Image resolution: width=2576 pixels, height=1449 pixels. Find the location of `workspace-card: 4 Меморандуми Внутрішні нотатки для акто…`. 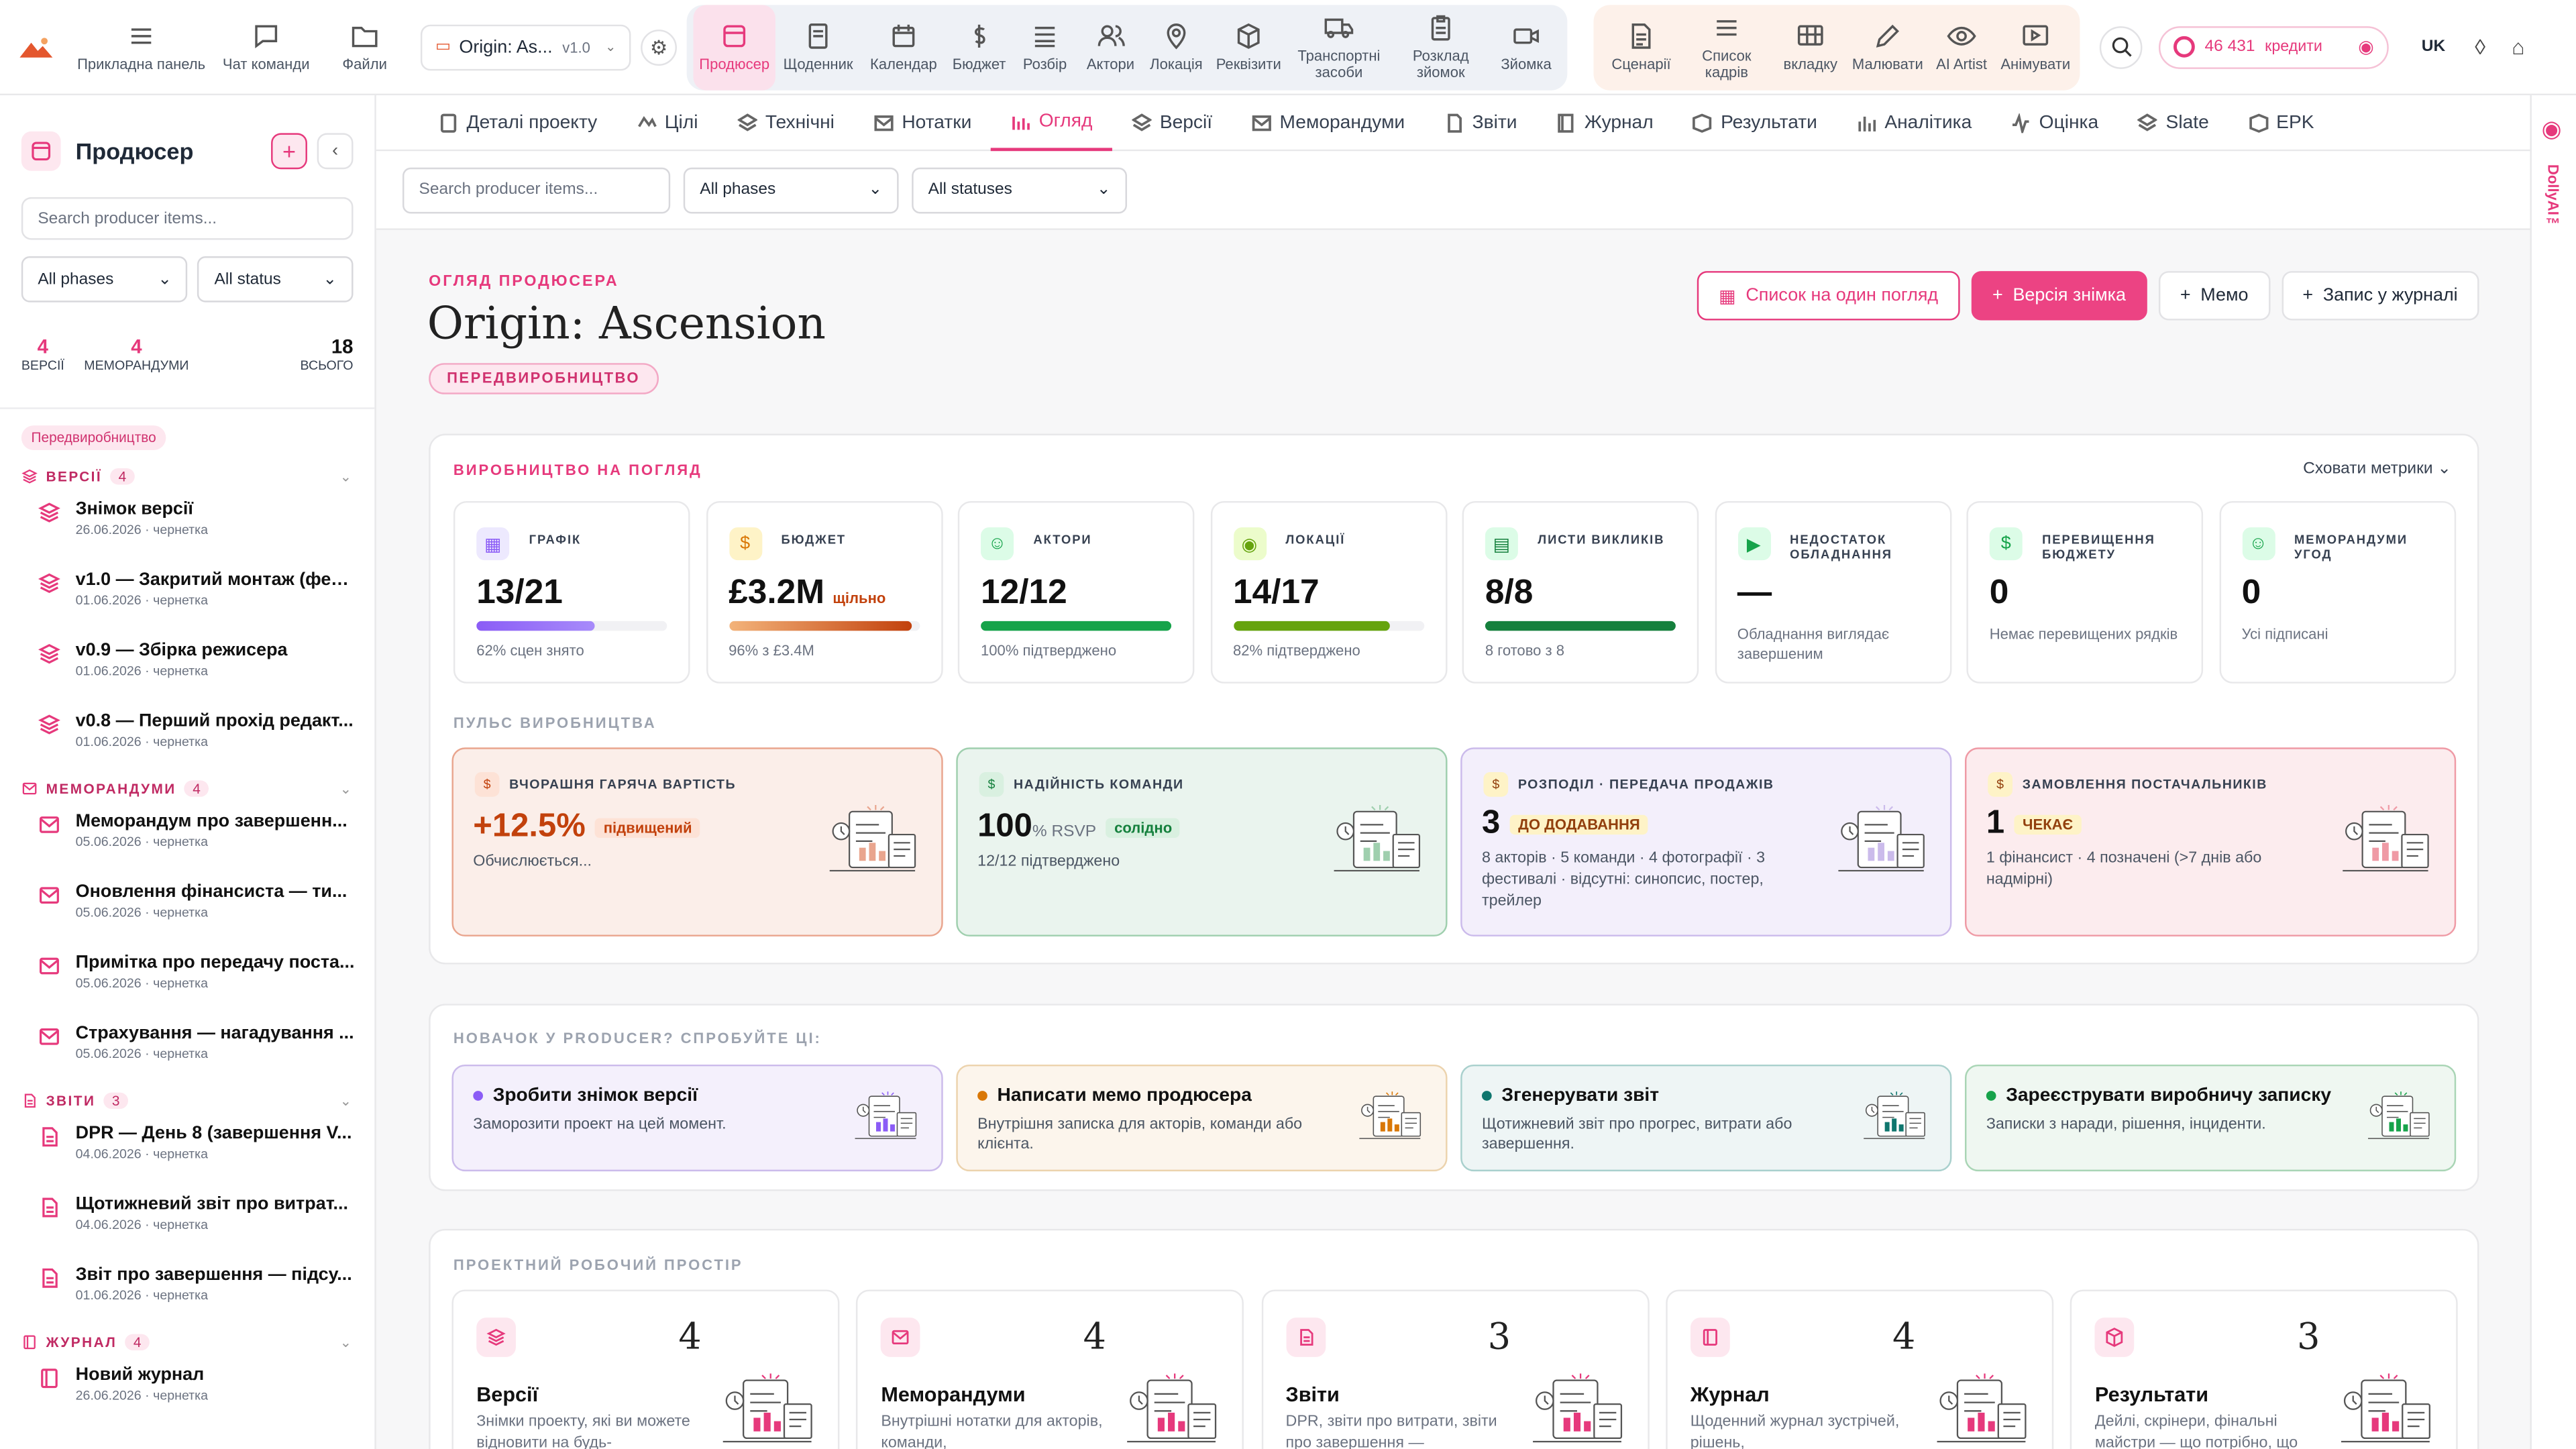

workspace-card: 4 Меморандуми Внутрішні нотатки для акто… is located at coordinates (1050, 1369).